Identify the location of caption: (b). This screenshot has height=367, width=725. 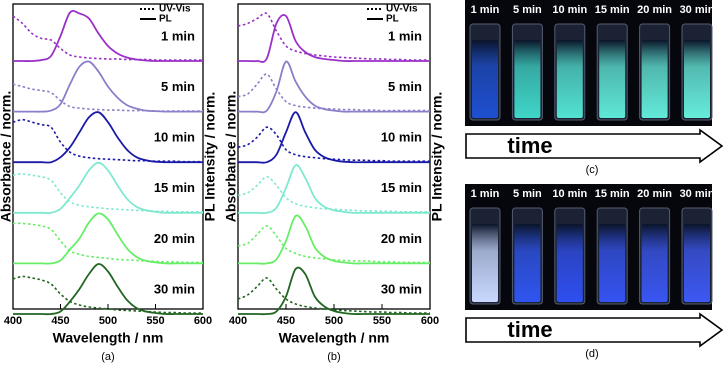
(333, 357).